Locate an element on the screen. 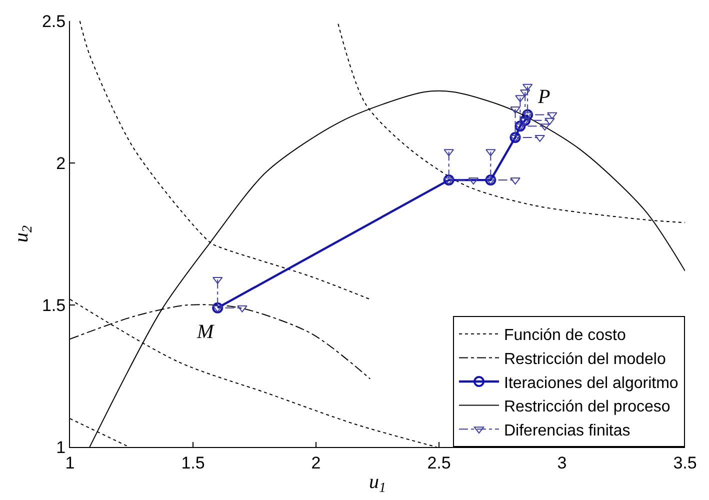 The image size is (709, 500). x-tick-label: 2 is located at coordinates (316, 462).